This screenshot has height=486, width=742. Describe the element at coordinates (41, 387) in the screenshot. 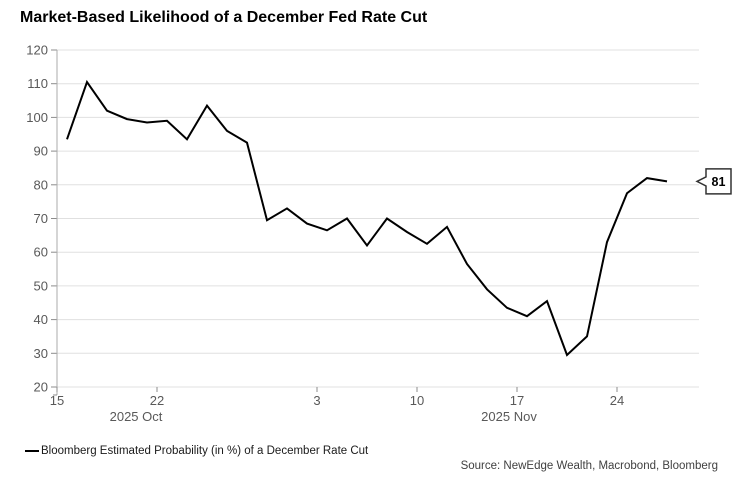

I see `y-tick-label: 20` at that location.